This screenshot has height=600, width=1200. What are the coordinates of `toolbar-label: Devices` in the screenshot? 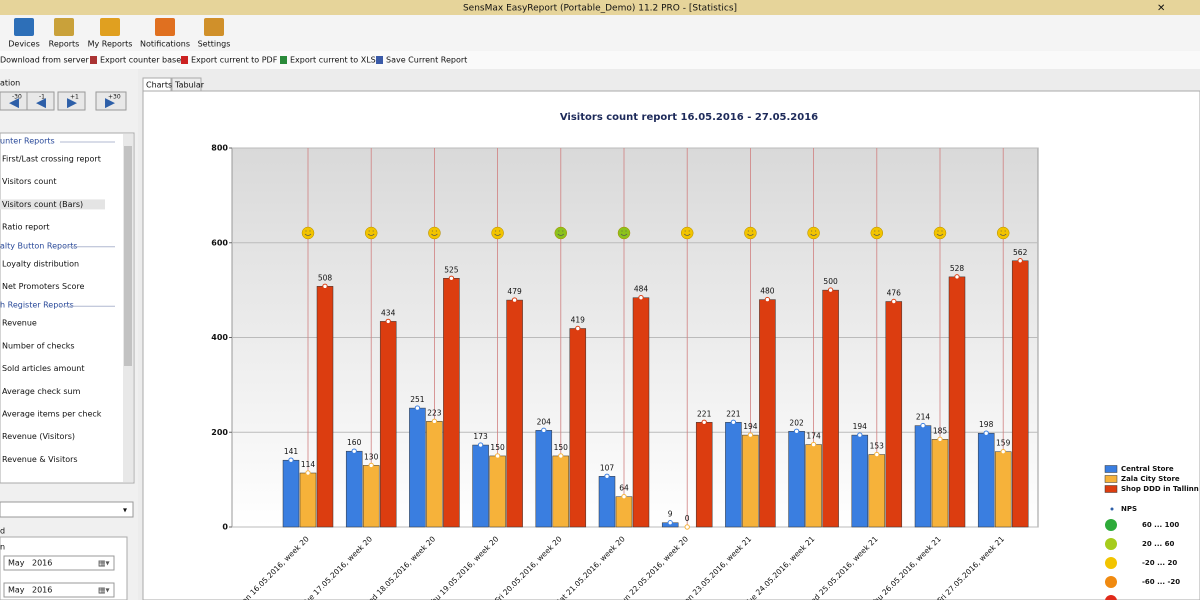 It's located at (24, 44).